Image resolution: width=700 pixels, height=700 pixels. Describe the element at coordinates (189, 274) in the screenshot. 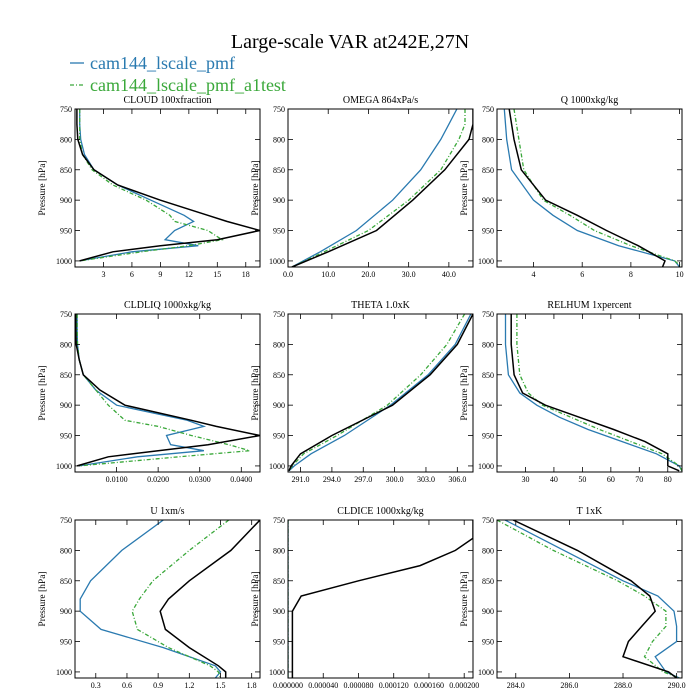

I see `x-tick-label: 12` at that location.